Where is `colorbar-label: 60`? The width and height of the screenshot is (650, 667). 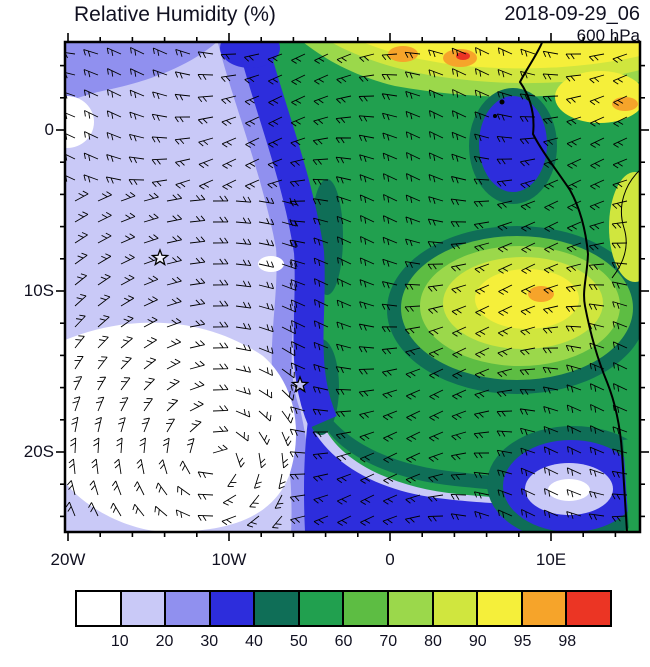
colorbar-label: 60 is located at coordinates (343, 641).